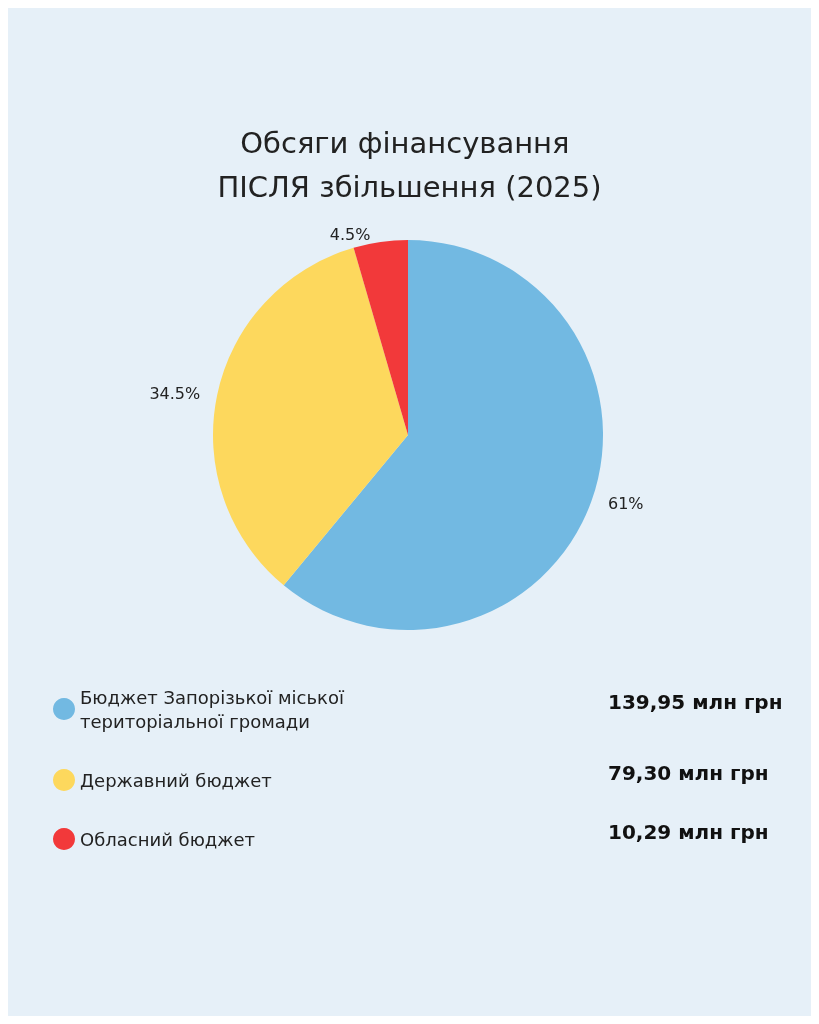 The height and width of the screenshot is (1024, 819). What do you see at coordinates (175, 394) in the screenshot?
I see `data-label: 34.5%` at bounding box center [175, 394].